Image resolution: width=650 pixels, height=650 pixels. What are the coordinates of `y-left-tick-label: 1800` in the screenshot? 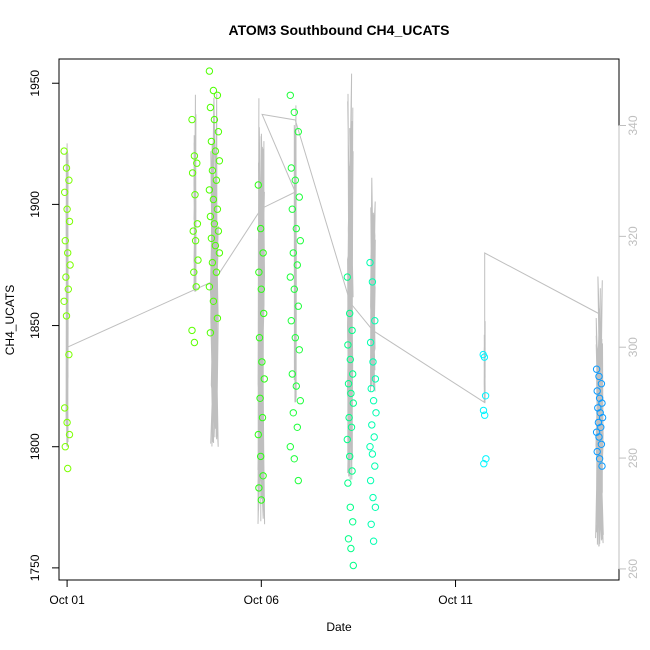 It's located at (35, 446).